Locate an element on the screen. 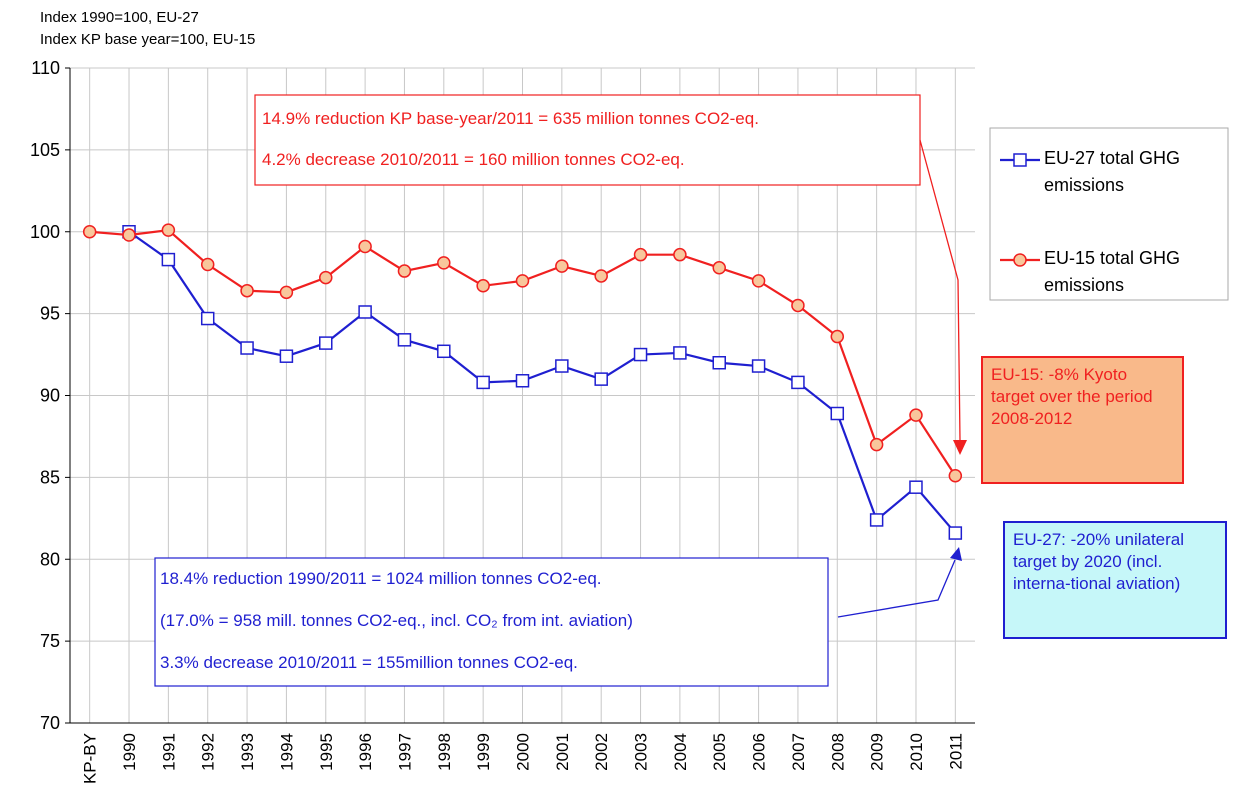 The image size is (1238, 812). x-tick-label: 2001 is located at coordinates (562, 752).